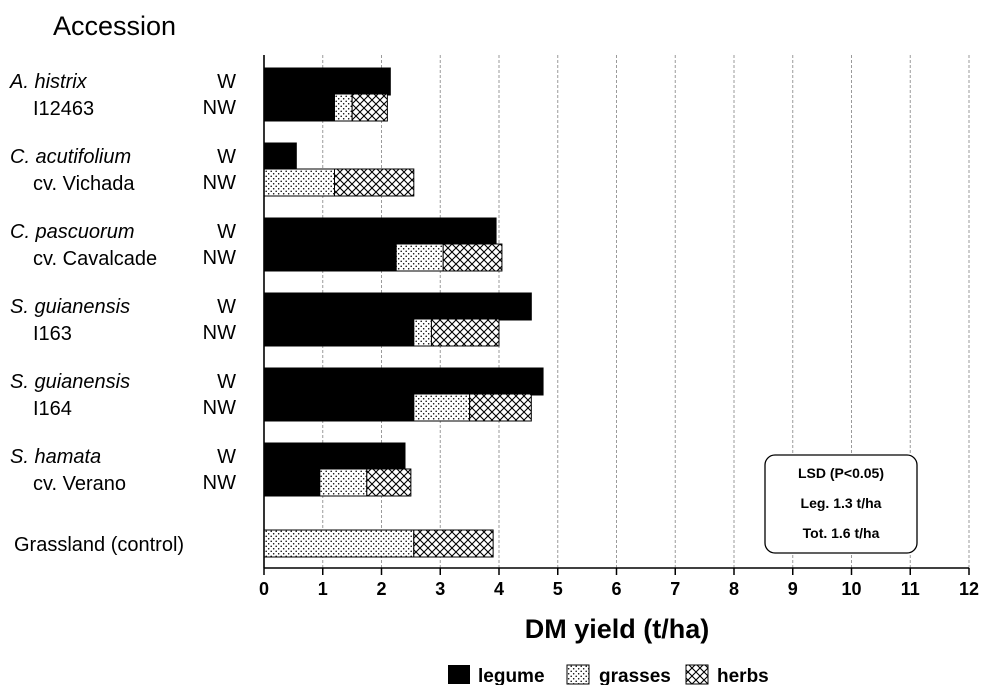 This screenshot has width=983, height=685. Describe the element at coordinates (84, 184) in the screenshot. I see `accession-sub: cv. Vichada` at that location.